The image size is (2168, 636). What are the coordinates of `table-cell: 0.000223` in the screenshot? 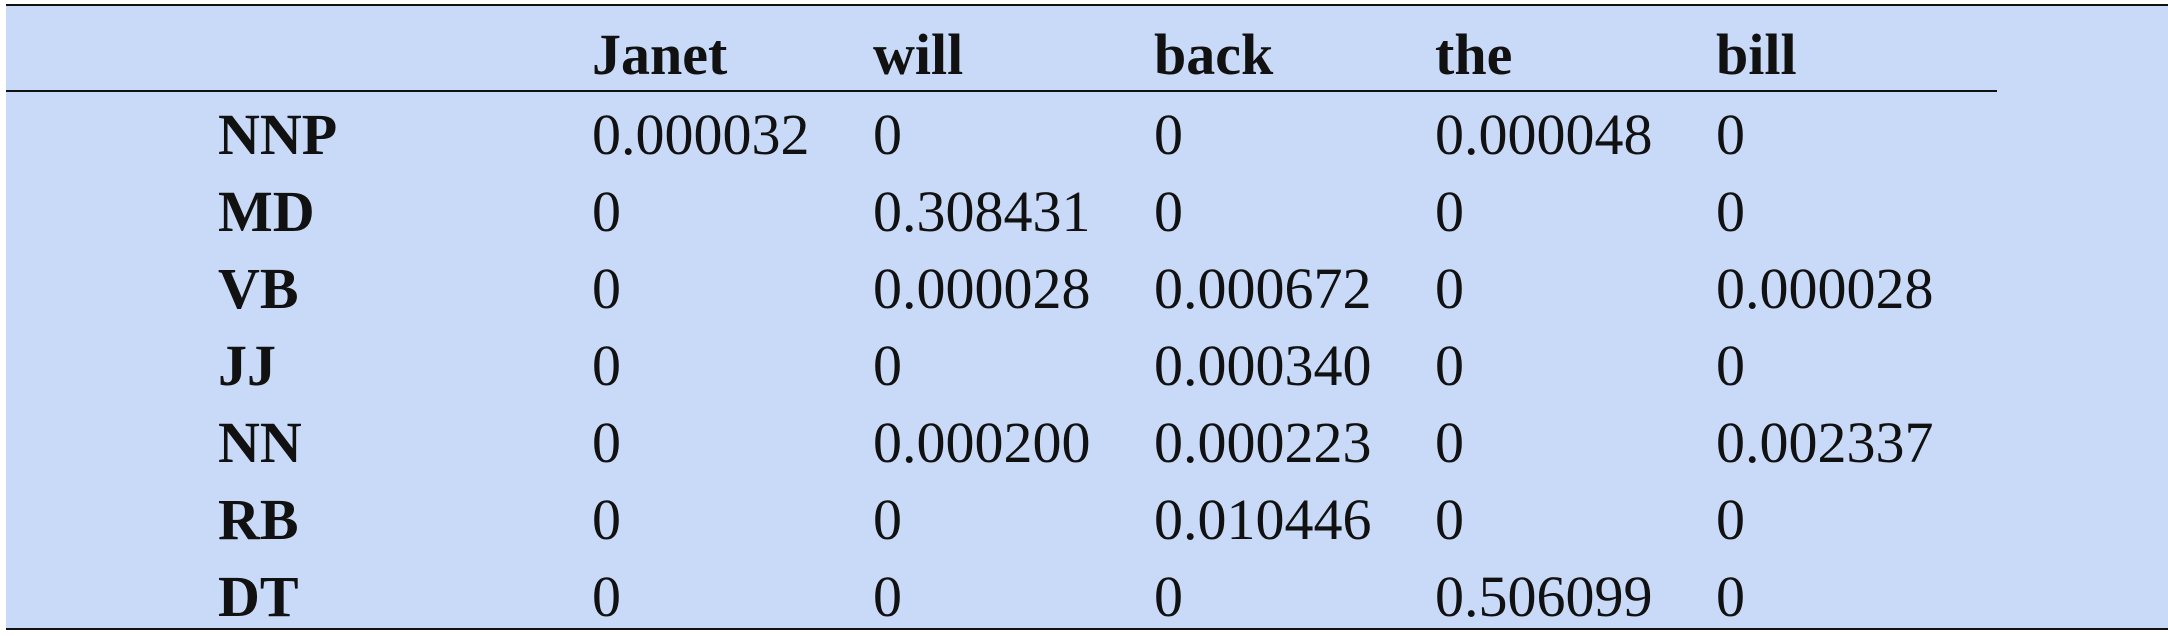 It's located at (1263, 442).